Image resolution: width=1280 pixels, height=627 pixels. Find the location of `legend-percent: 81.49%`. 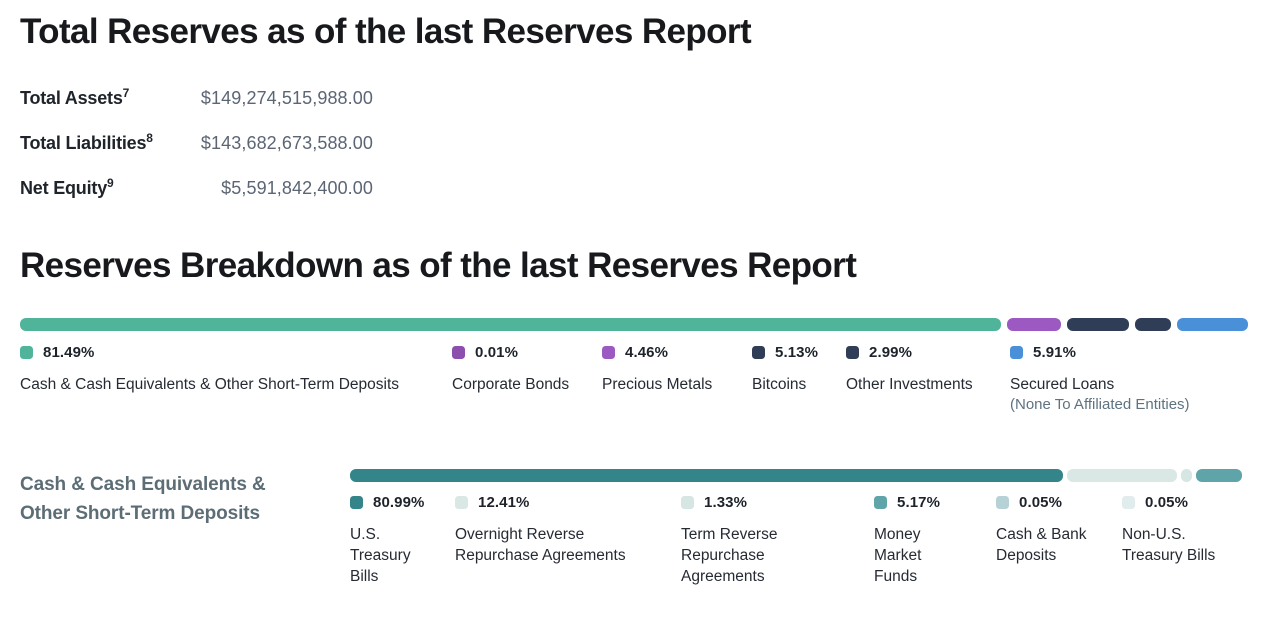

legend-percent: 81.49% is located at coordinates (69, 352).